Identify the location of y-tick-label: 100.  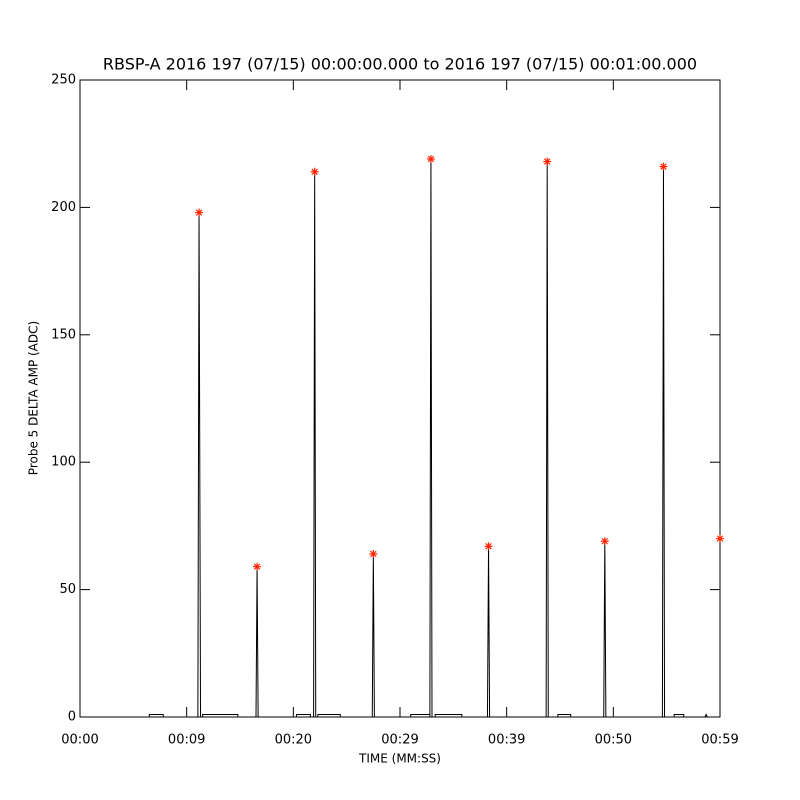
(63, 462).